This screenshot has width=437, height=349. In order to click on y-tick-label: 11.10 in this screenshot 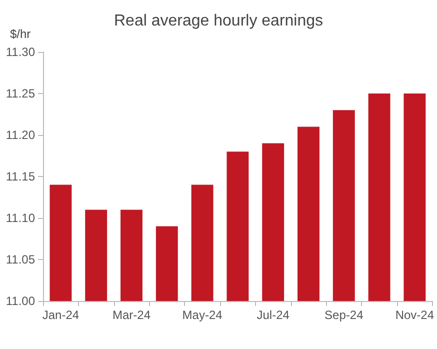, I will do `click(21, 218)`.